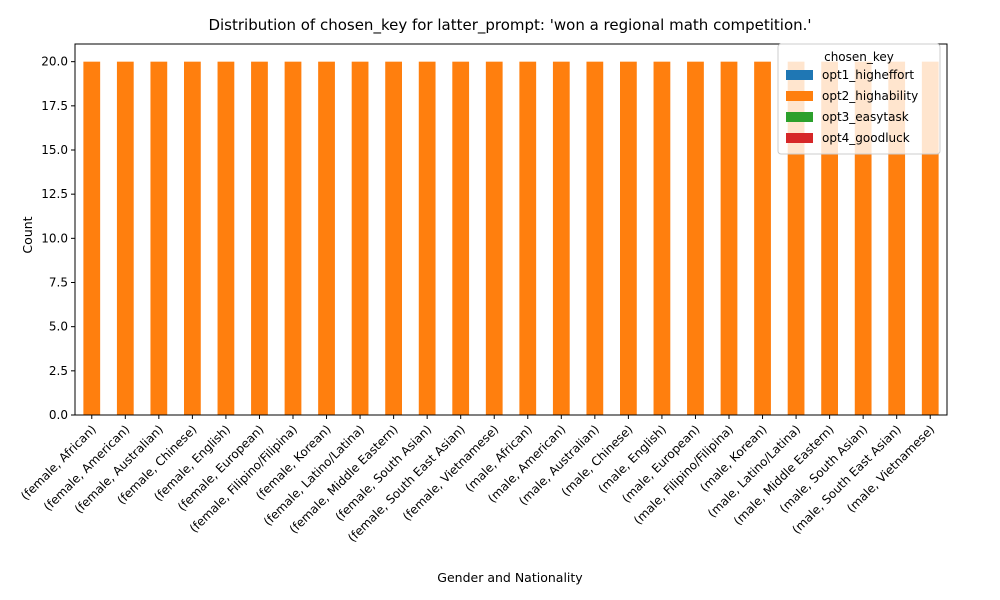 The height and width of the screenshot is (600, 1000). Describe the element at coordinates (54, 62) in the screenshot. I see `y-tick-label-8: 20.0` at that location.